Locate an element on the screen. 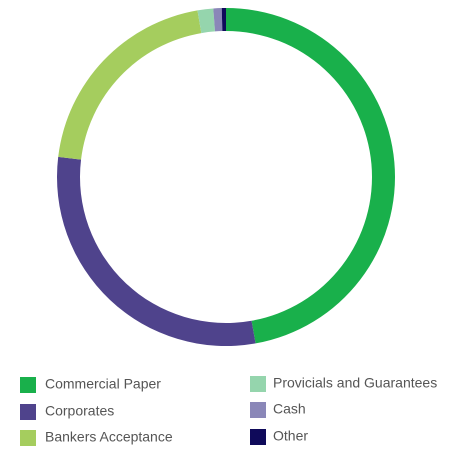  legend-label: Corporates is located at coordinates (79, 411).